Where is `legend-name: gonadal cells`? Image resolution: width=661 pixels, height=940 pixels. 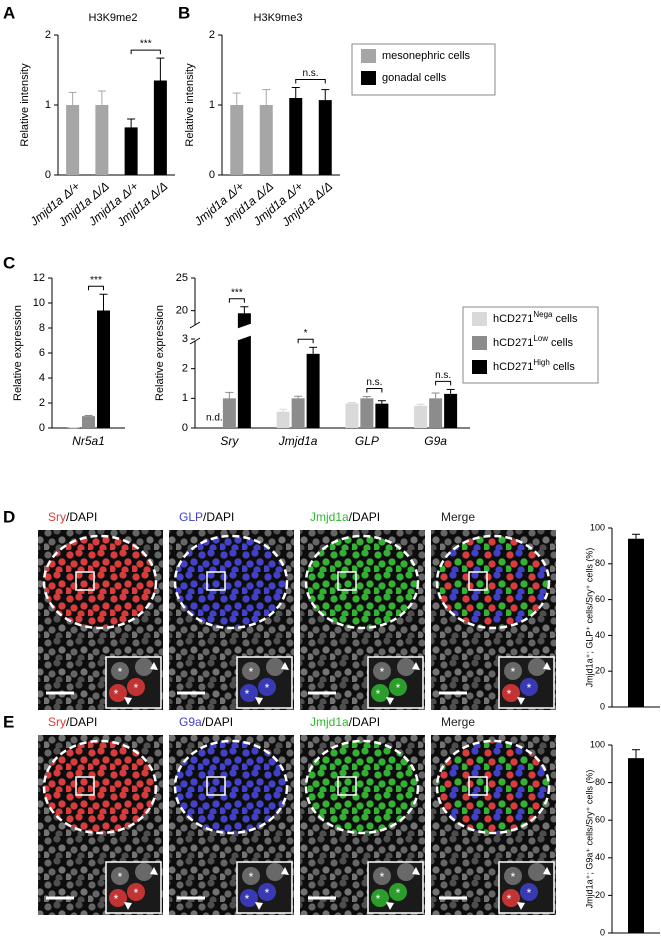
legend-name: gonadal cells is located at coordinates (414, 78).